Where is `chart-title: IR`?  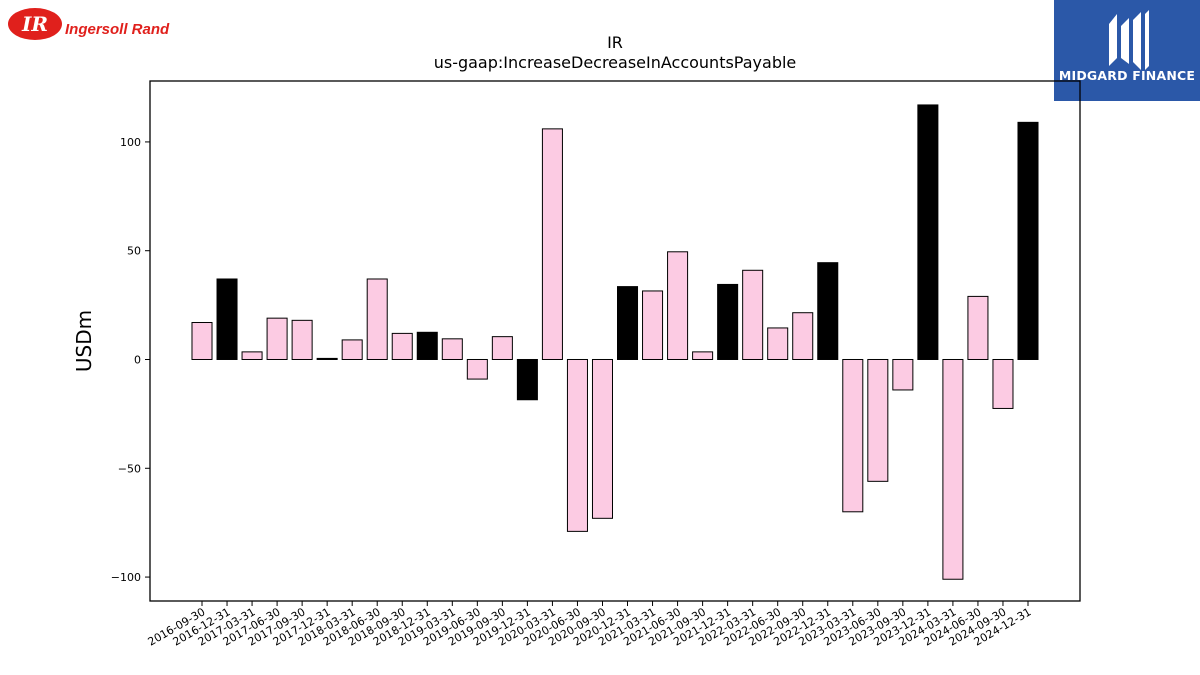 chart-title: IR is located at coordinates (615, 42).